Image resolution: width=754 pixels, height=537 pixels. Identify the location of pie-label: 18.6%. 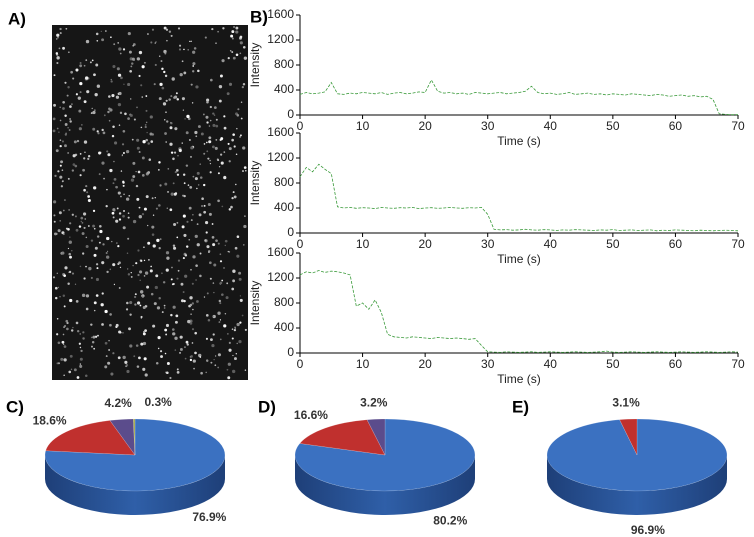
(50, 421).